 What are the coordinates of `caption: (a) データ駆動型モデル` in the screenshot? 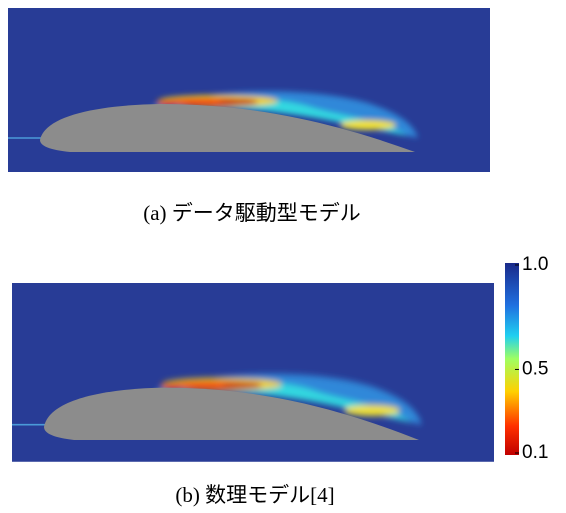 It's located at (252, 213).